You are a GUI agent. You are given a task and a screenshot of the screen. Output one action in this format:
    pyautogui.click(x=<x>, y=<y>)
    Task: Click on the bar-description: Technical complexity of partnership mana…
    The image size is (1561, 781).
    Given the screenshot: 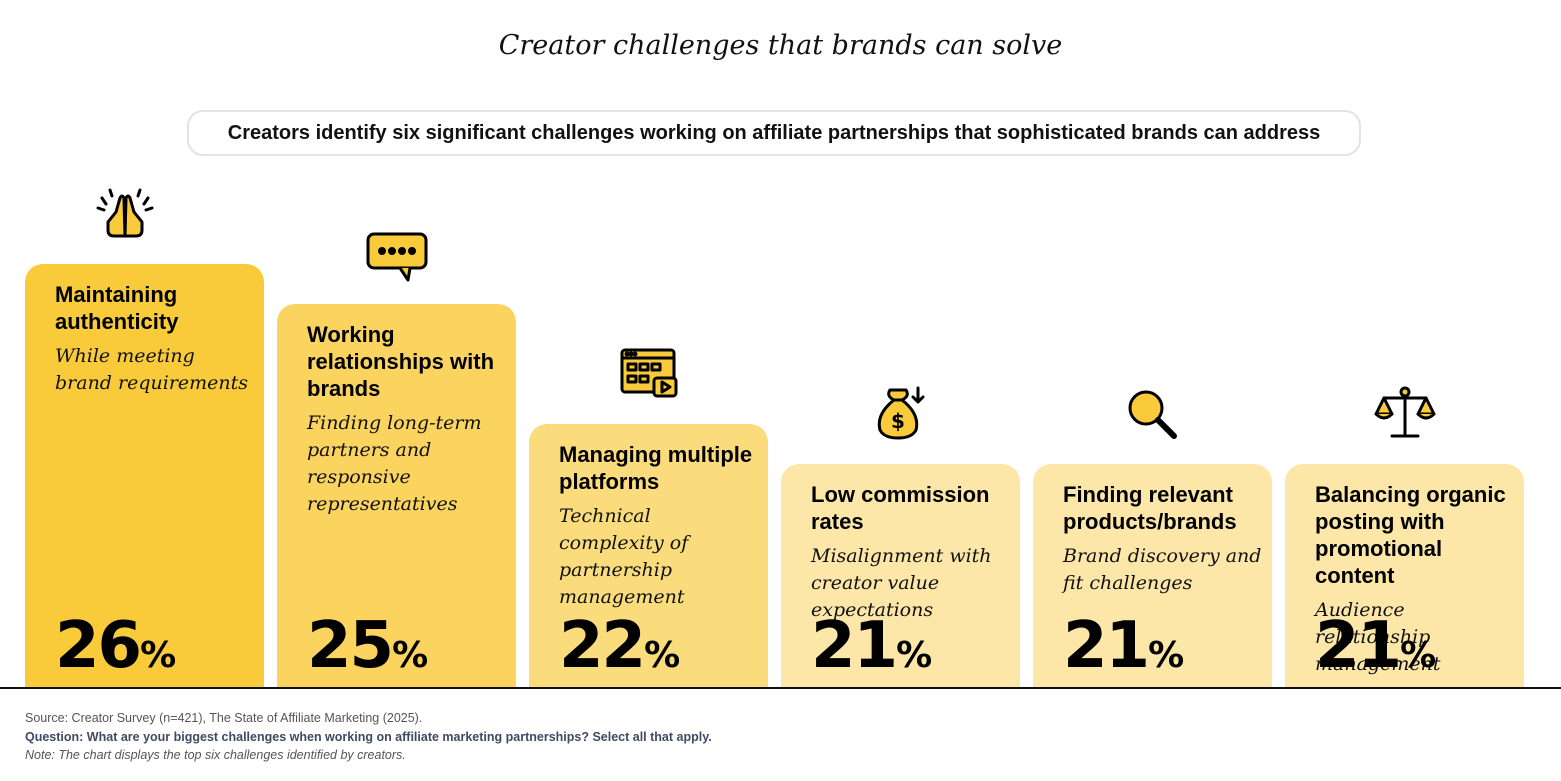 What is the action you would take?
    pyautogui.click(x=624, y=556)
    